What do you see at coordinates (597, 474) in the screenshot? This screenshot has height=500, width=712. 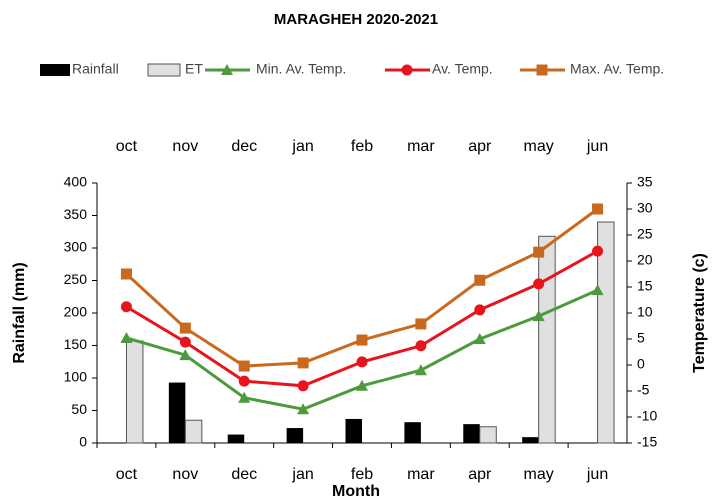 I see `x-tick-label: jun` at bounding box center [597, 474].